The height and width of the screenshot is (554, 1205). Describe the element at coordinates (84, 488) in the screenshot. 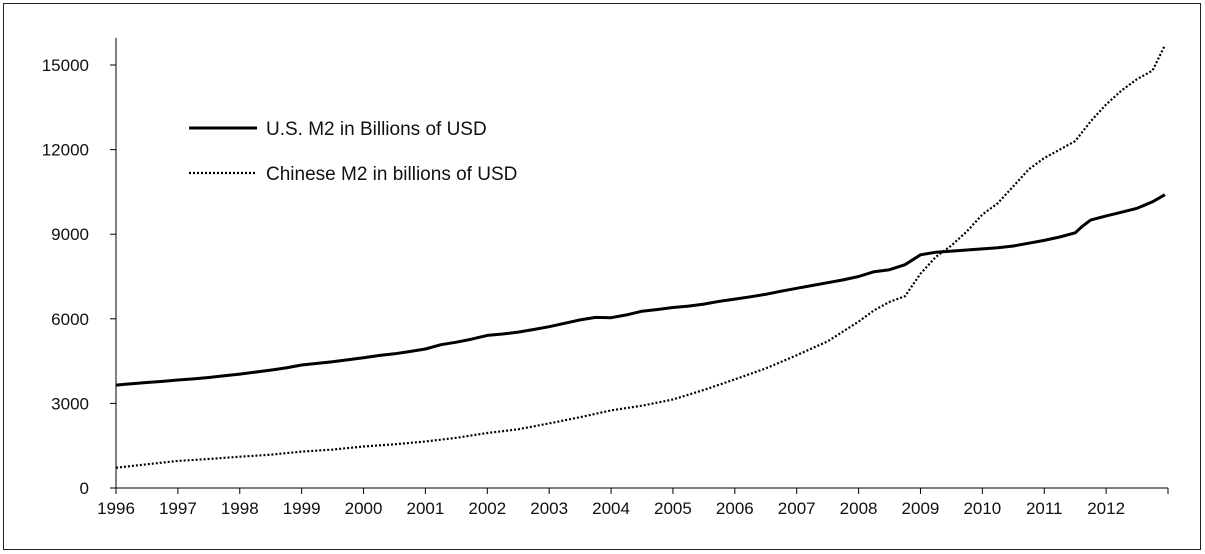

I see `y-tick-label: 0` at that location.